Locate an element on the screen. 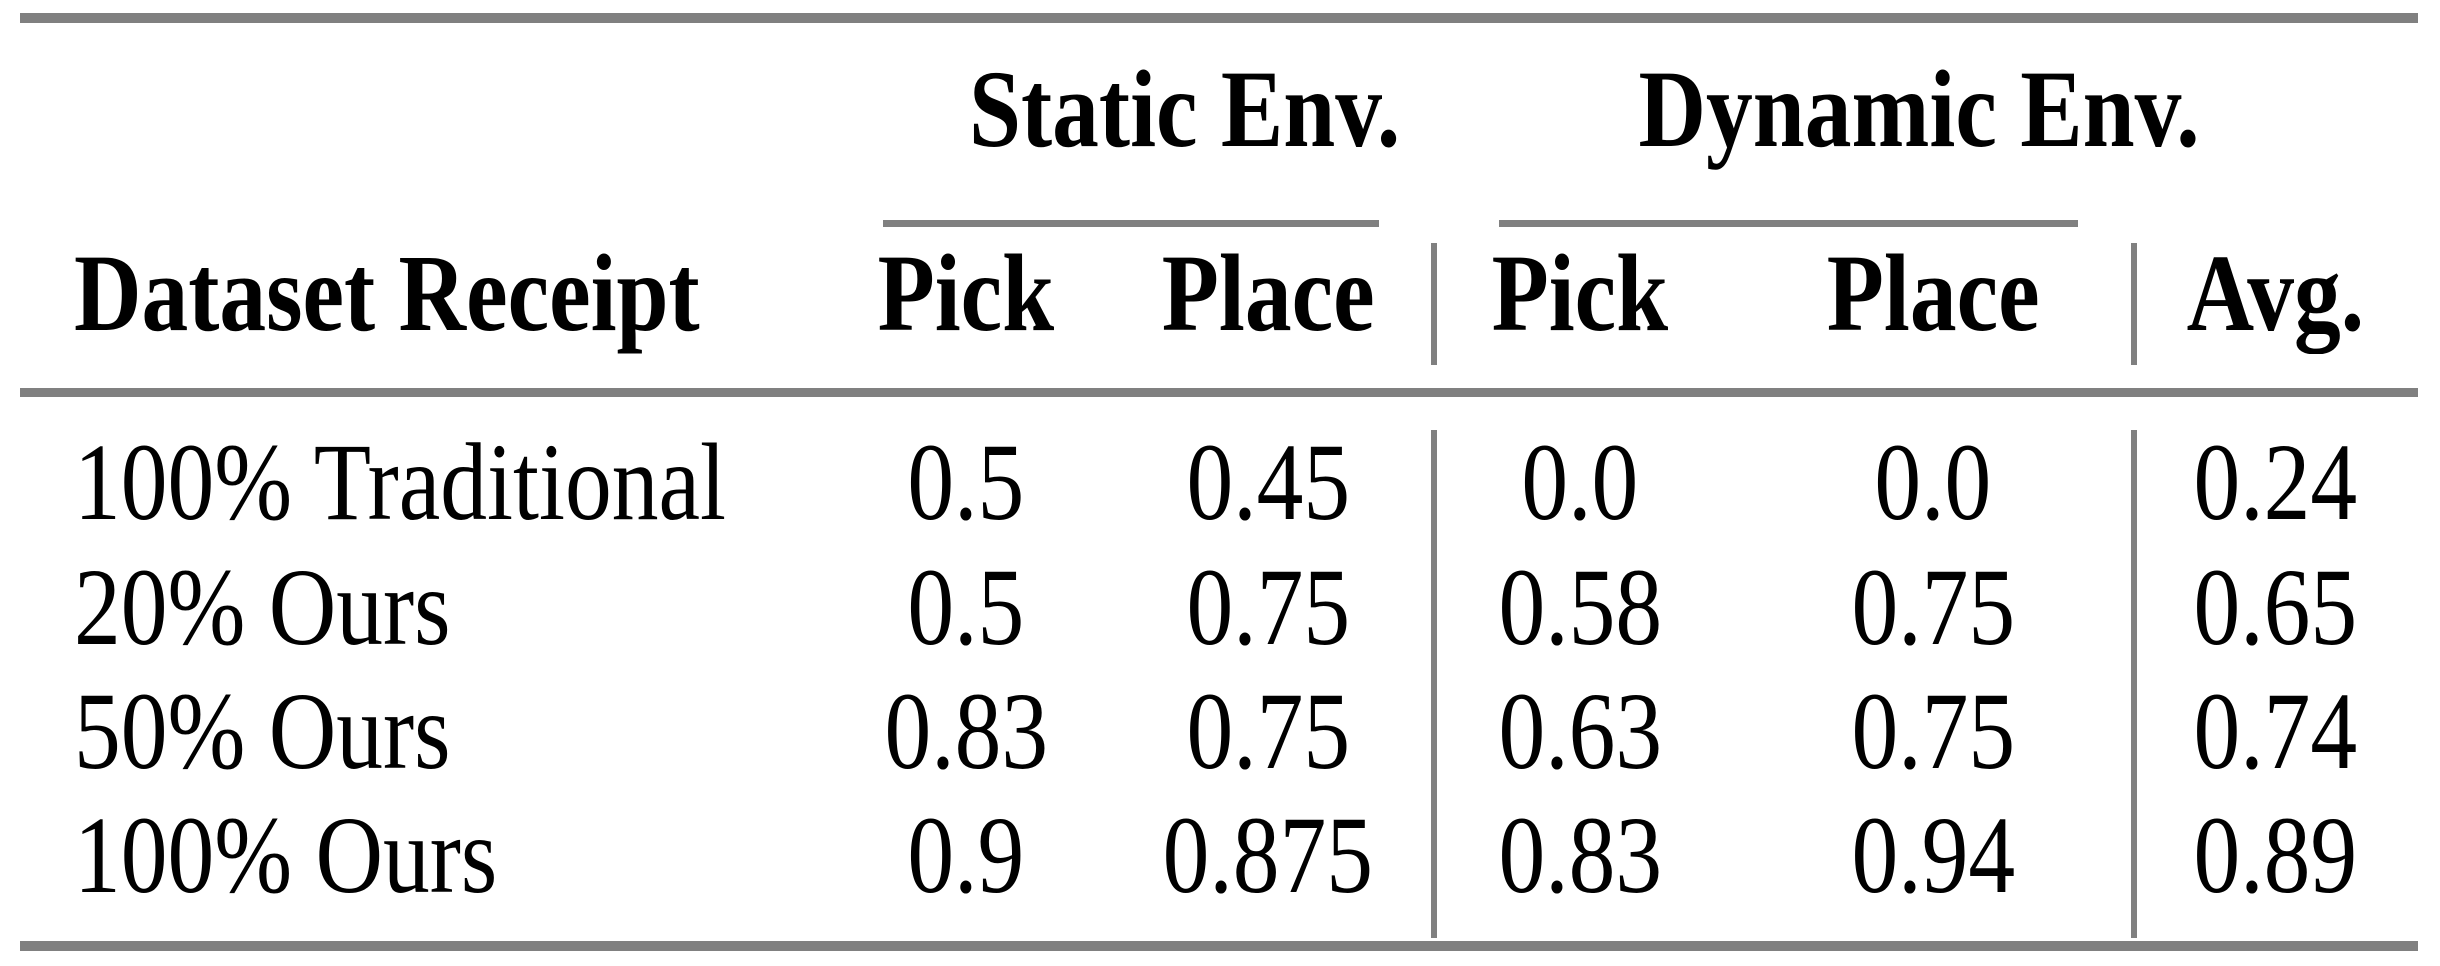 The width and height of the screenshot is (2440, 966). row-label: 100% Ours is located at coordinates (323, 855).